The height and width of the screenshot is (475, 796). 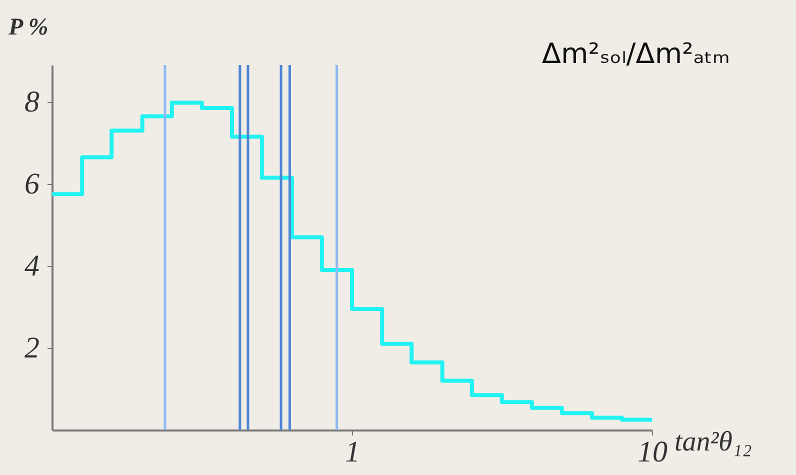 What do you see at coordinates (32, 265) in the screenshot?
I see `y-tick-label: 4` at bounding box center [32, 265].